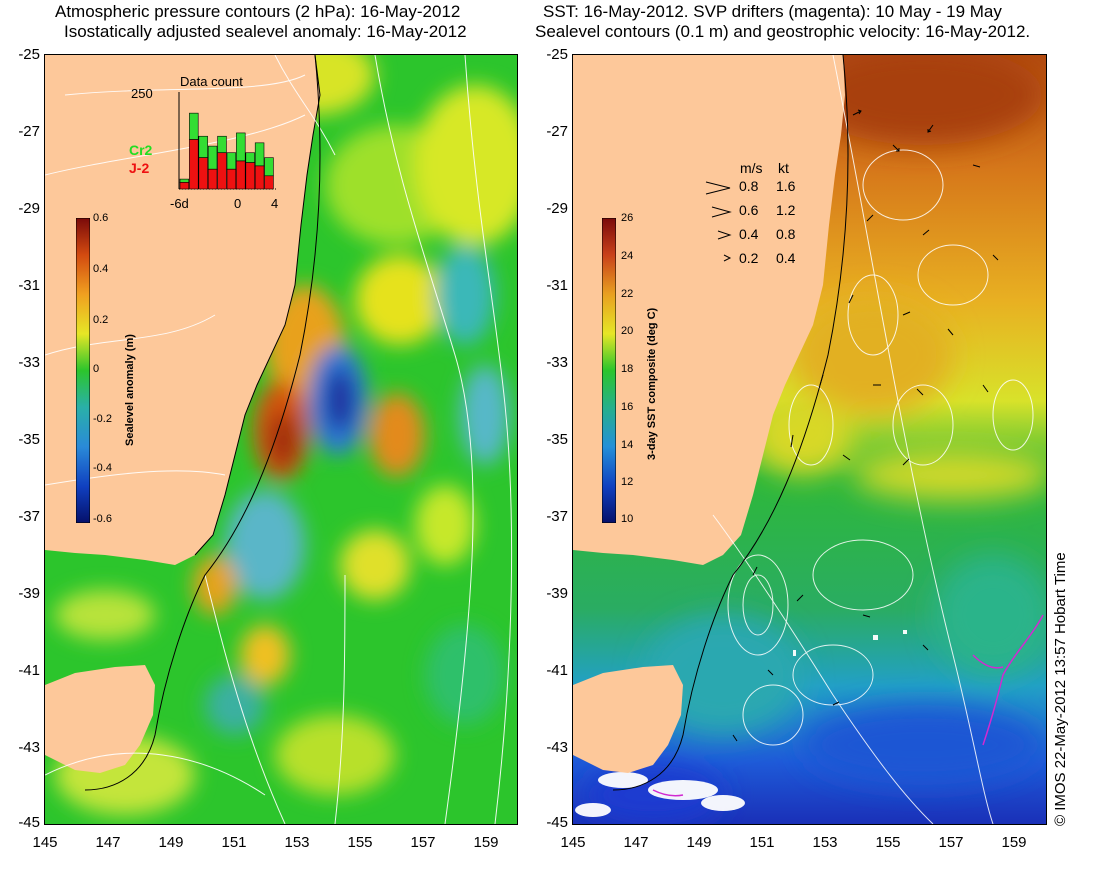 The width and height of the screenshot is (1100, 870). Describe the element at coordinates (557, 822) in the screenshot. I see `right-ytick: -45` at that location.